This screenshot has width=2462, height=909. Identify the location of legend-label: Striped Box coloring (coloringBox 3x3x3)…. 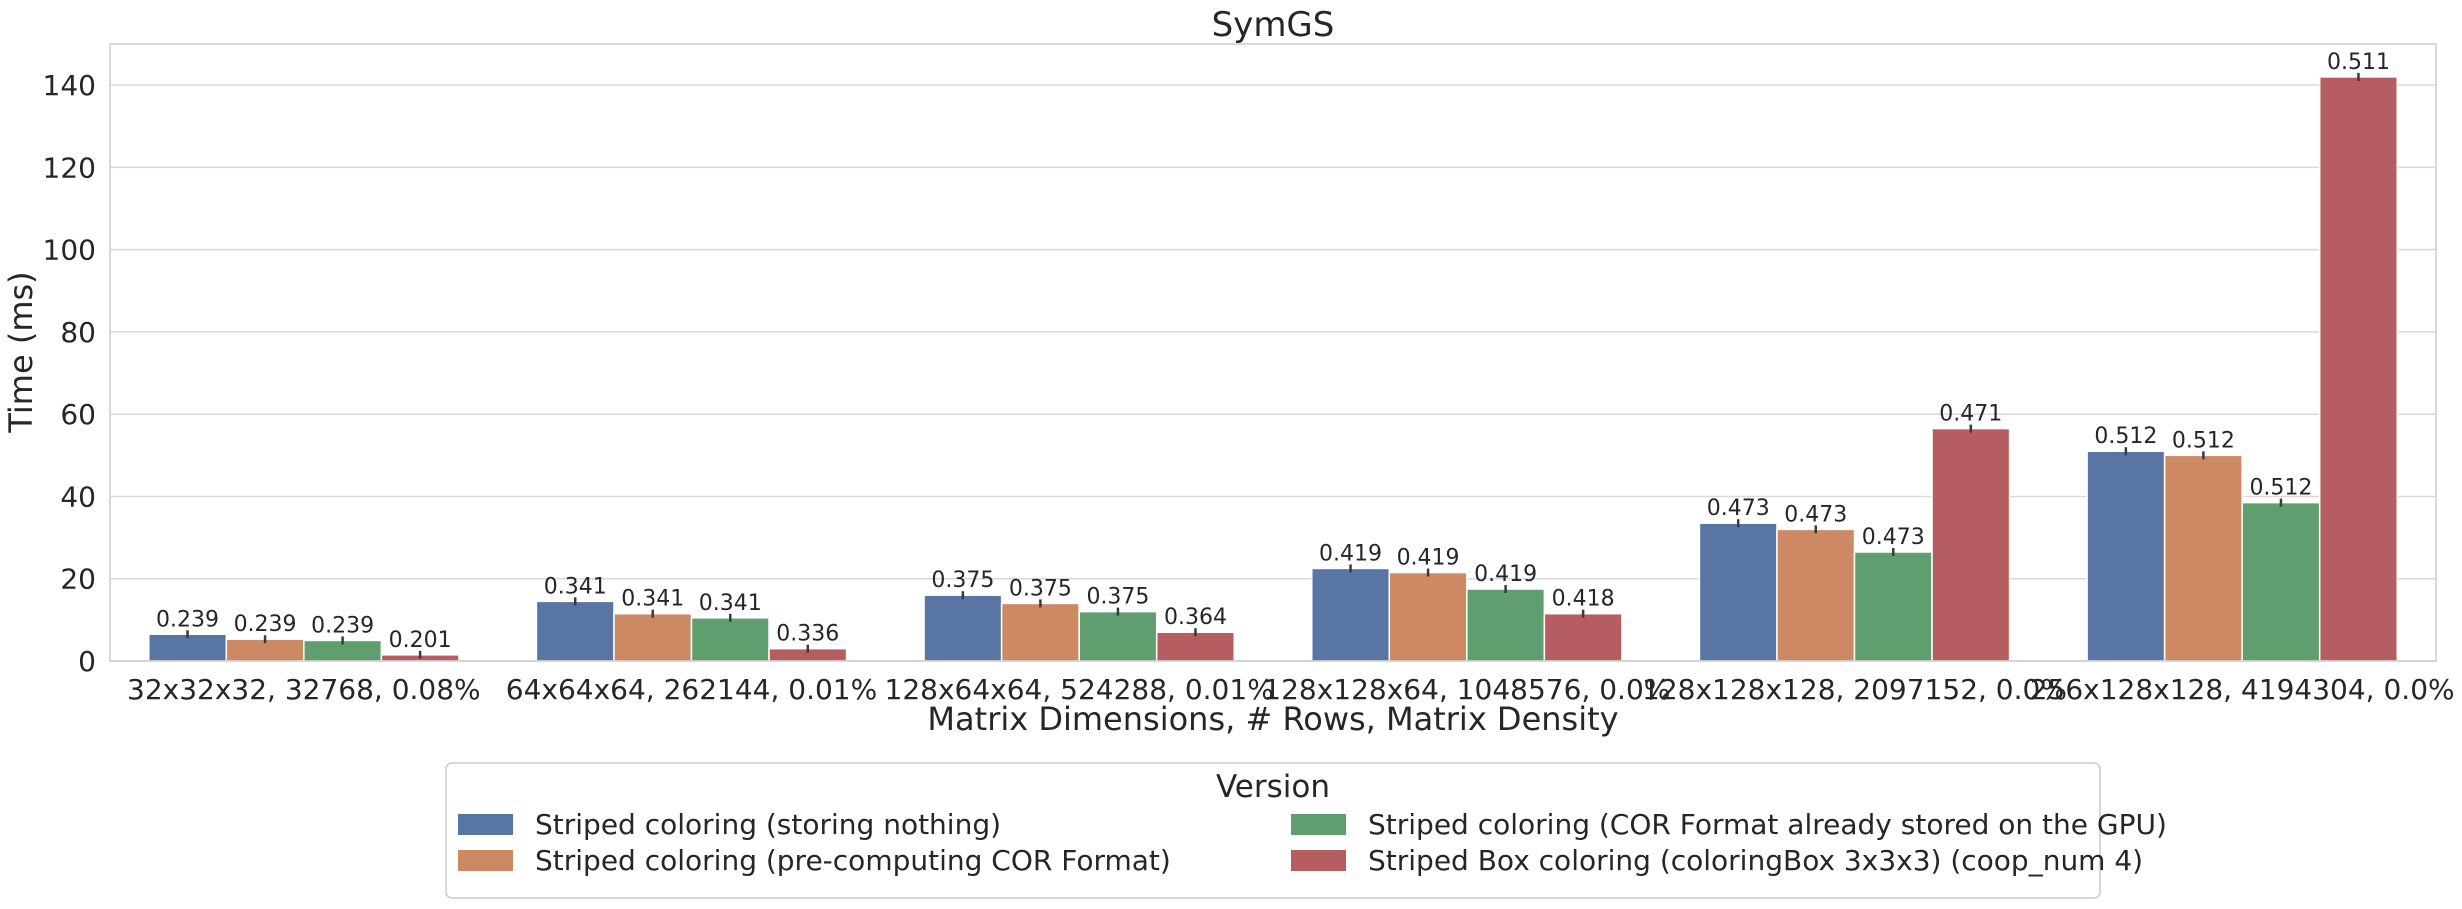
(1755, 860).